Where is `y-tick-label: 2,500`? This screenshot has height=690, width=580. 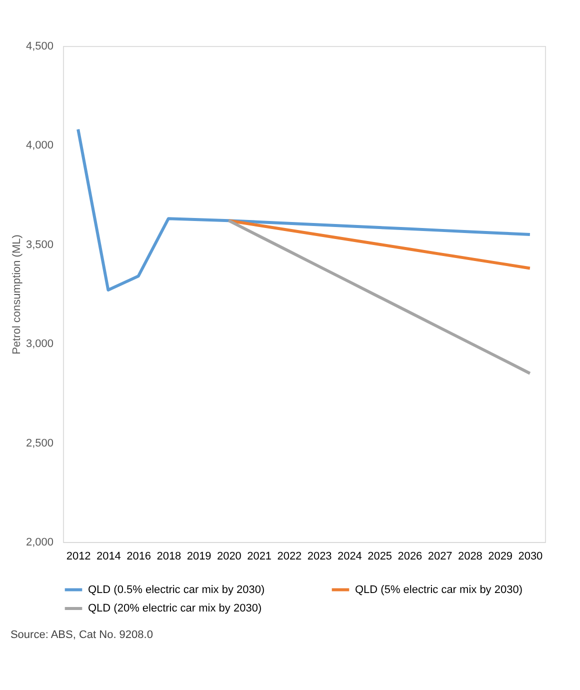
y-tick-label: 2,500 is located at coordinates (40, 443).